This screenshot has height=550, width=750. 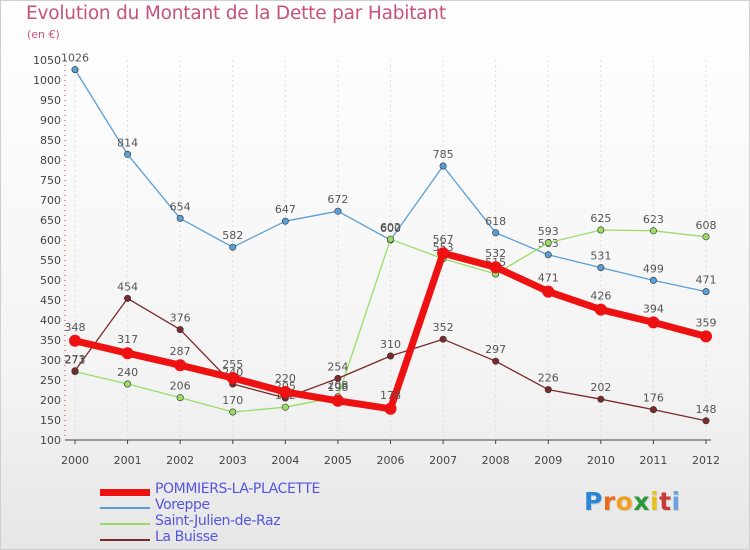 What do you see at coordinates (232, 235) in the screenshot?
I see `data-label: 582` at bounding box center [232, 235].